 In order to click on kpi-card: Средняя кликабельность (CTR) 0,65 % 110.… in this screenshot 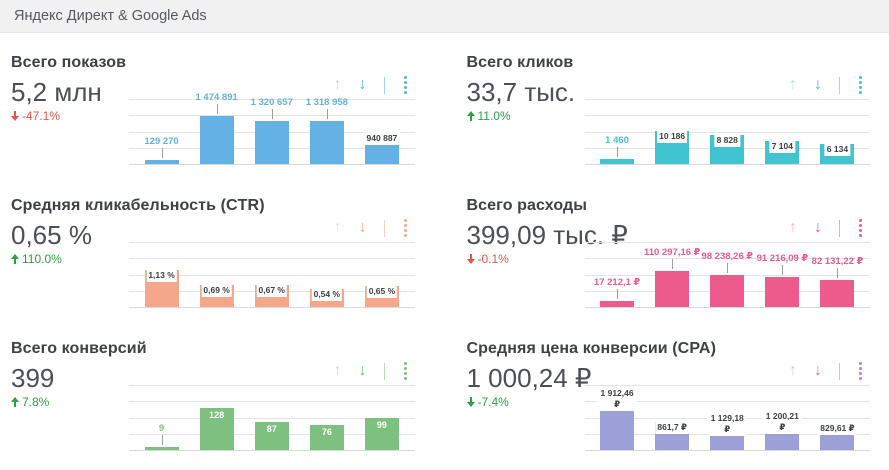, I will do `click(213, 261)`.